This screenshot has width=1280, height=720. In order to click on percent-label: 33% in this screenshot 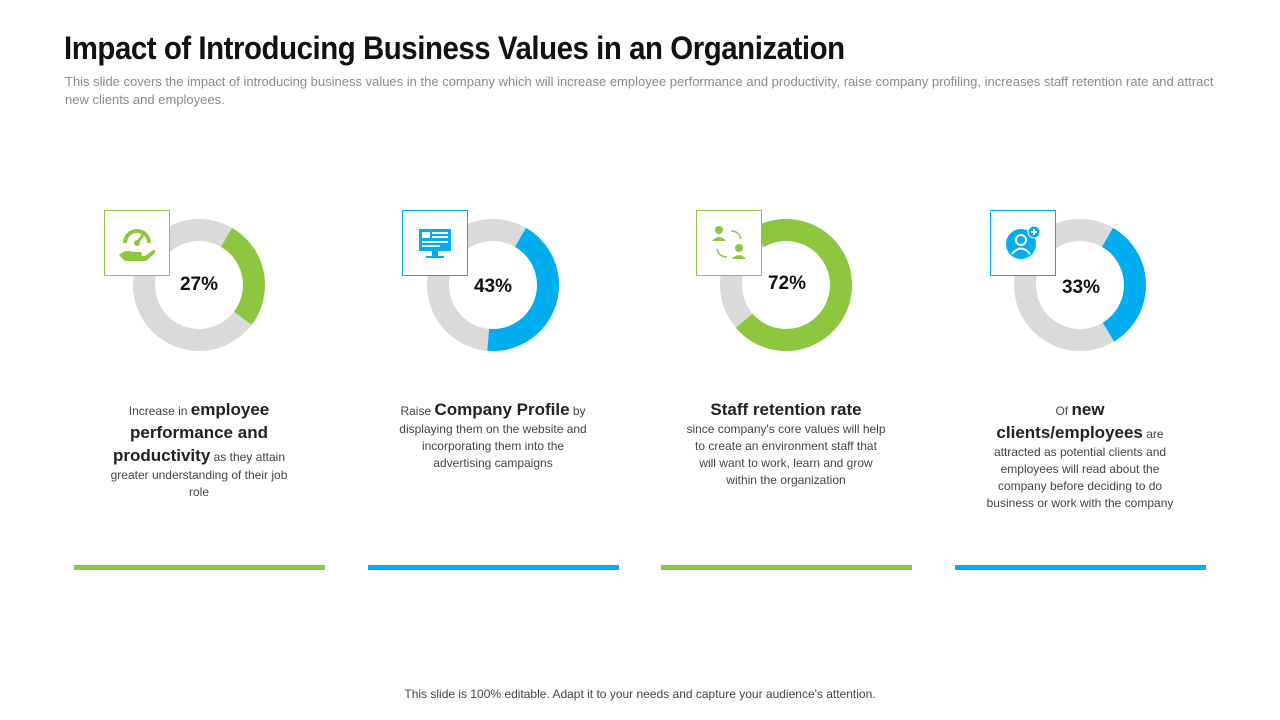, I will do `click(1081, 287)`.